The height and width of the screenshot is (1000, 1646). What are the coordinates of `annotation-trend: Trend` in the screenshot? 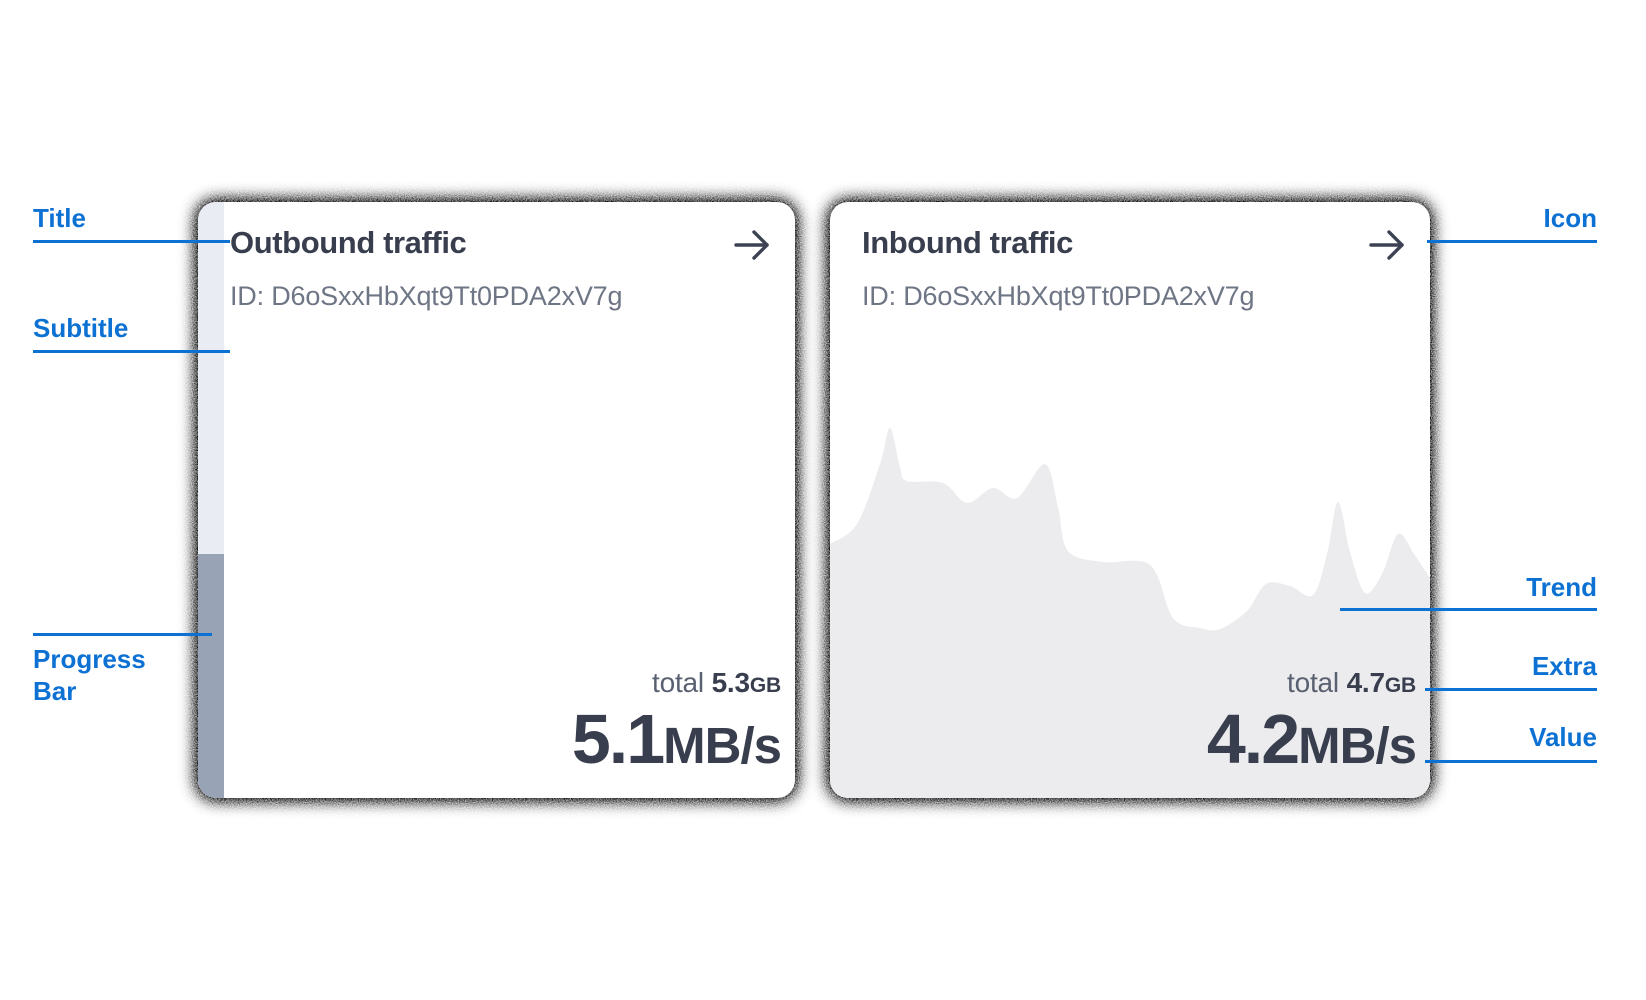 It's located at (1561, 587).